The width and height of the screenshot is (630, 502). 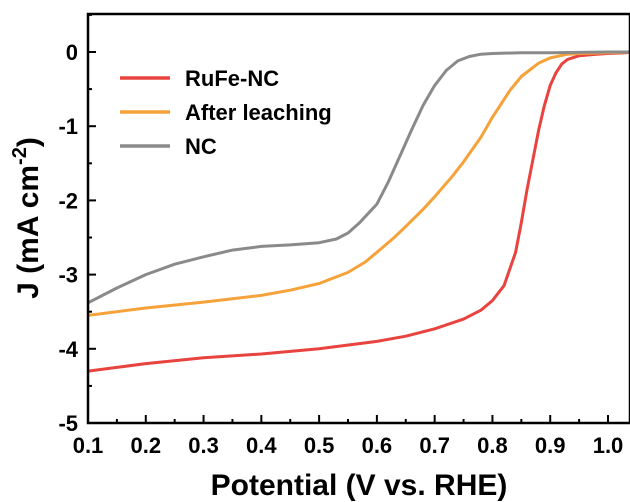 I want to click on x-axis-title: Potential (V vs. RHE), so click(x=359, y=485).